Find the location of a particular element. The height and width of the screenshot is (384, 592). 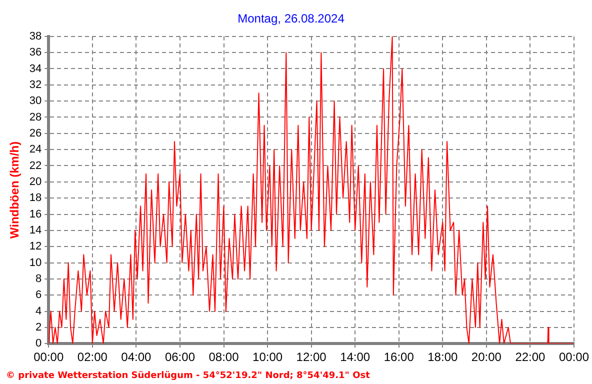

y-tick-label: 10 is located at coordinates (35, 262).